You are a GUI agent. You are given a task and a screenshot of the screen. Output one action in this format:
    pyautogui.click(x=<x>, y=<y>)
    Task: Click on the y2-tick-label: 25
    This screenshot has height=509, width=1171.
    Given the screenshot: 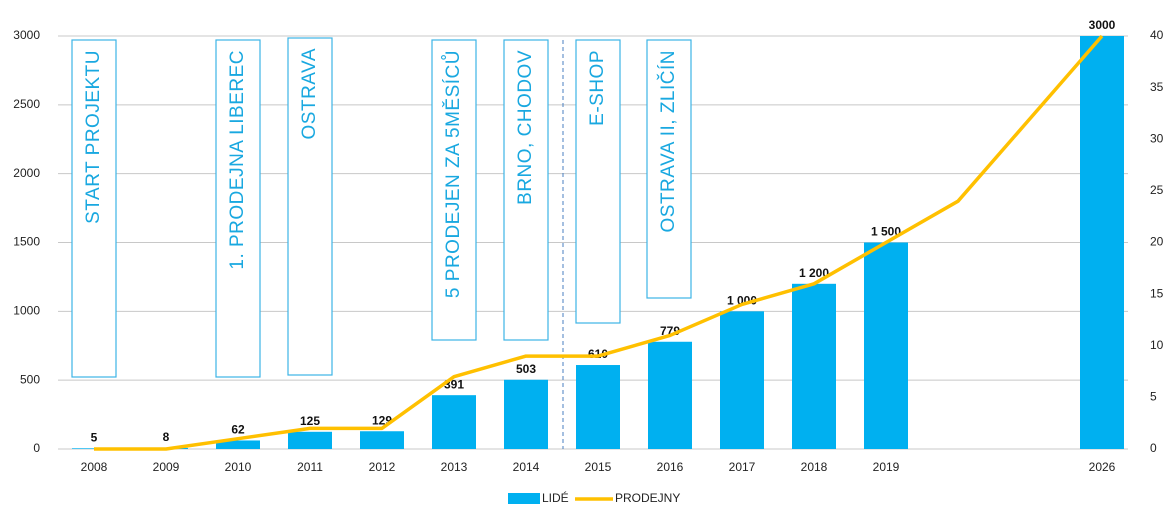 What is the action you would take?
    pyautogui.click(x=1157, y=190)
    